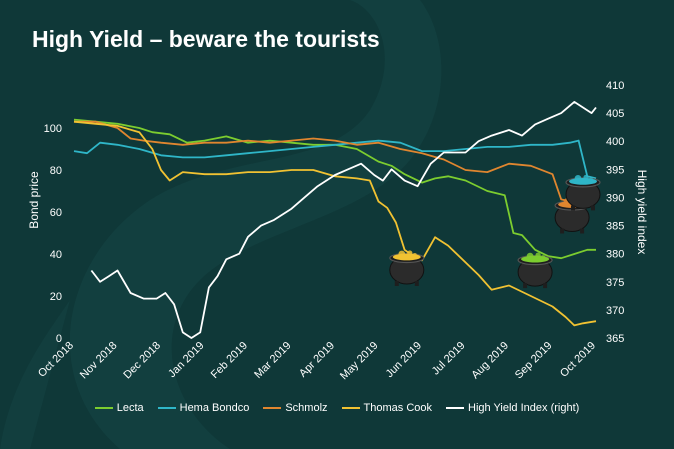 The height and width of the screenshot is (449, 674). I want to click on series-line-hema-bondco, so click(335, 159).